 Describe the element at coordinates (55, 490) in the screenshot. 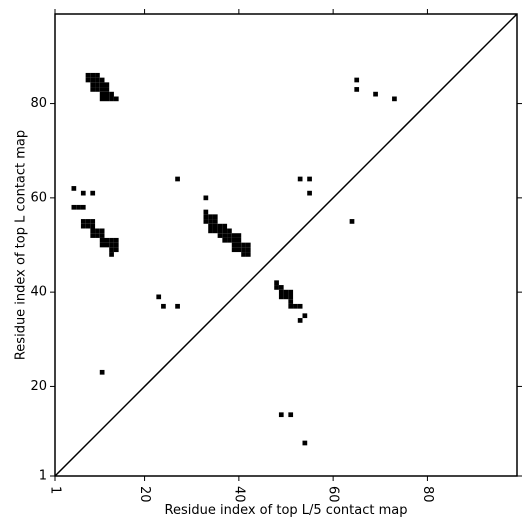

I see `x-tick-label: 1` at that location.